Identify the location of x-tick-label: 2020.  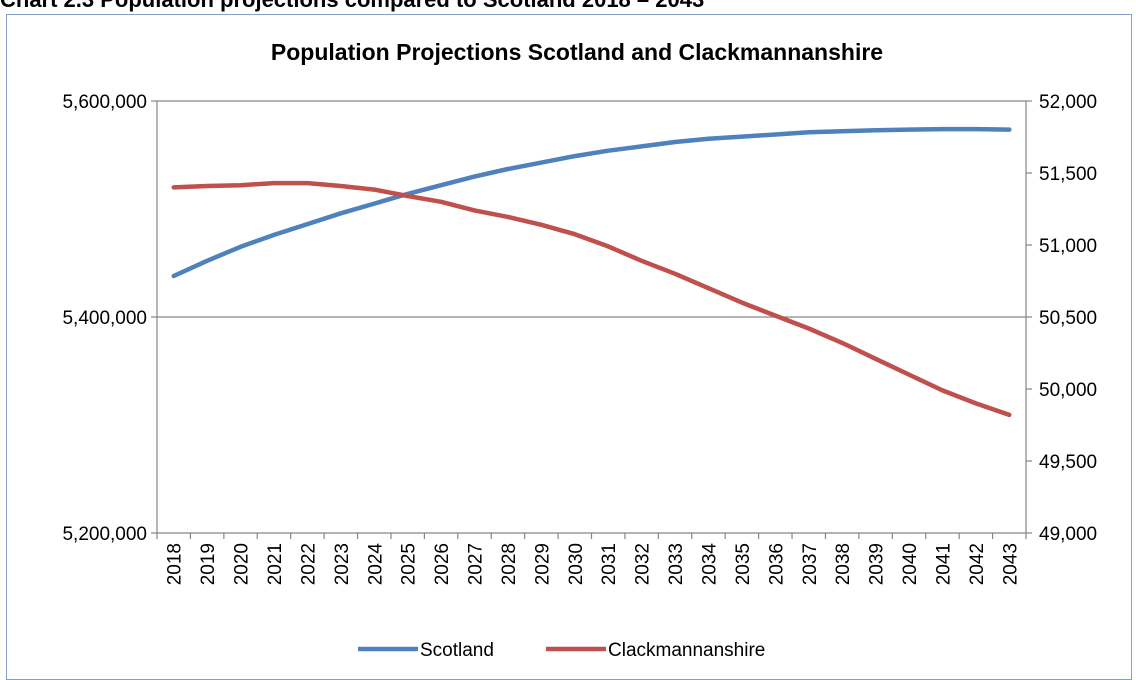
(242, 564).